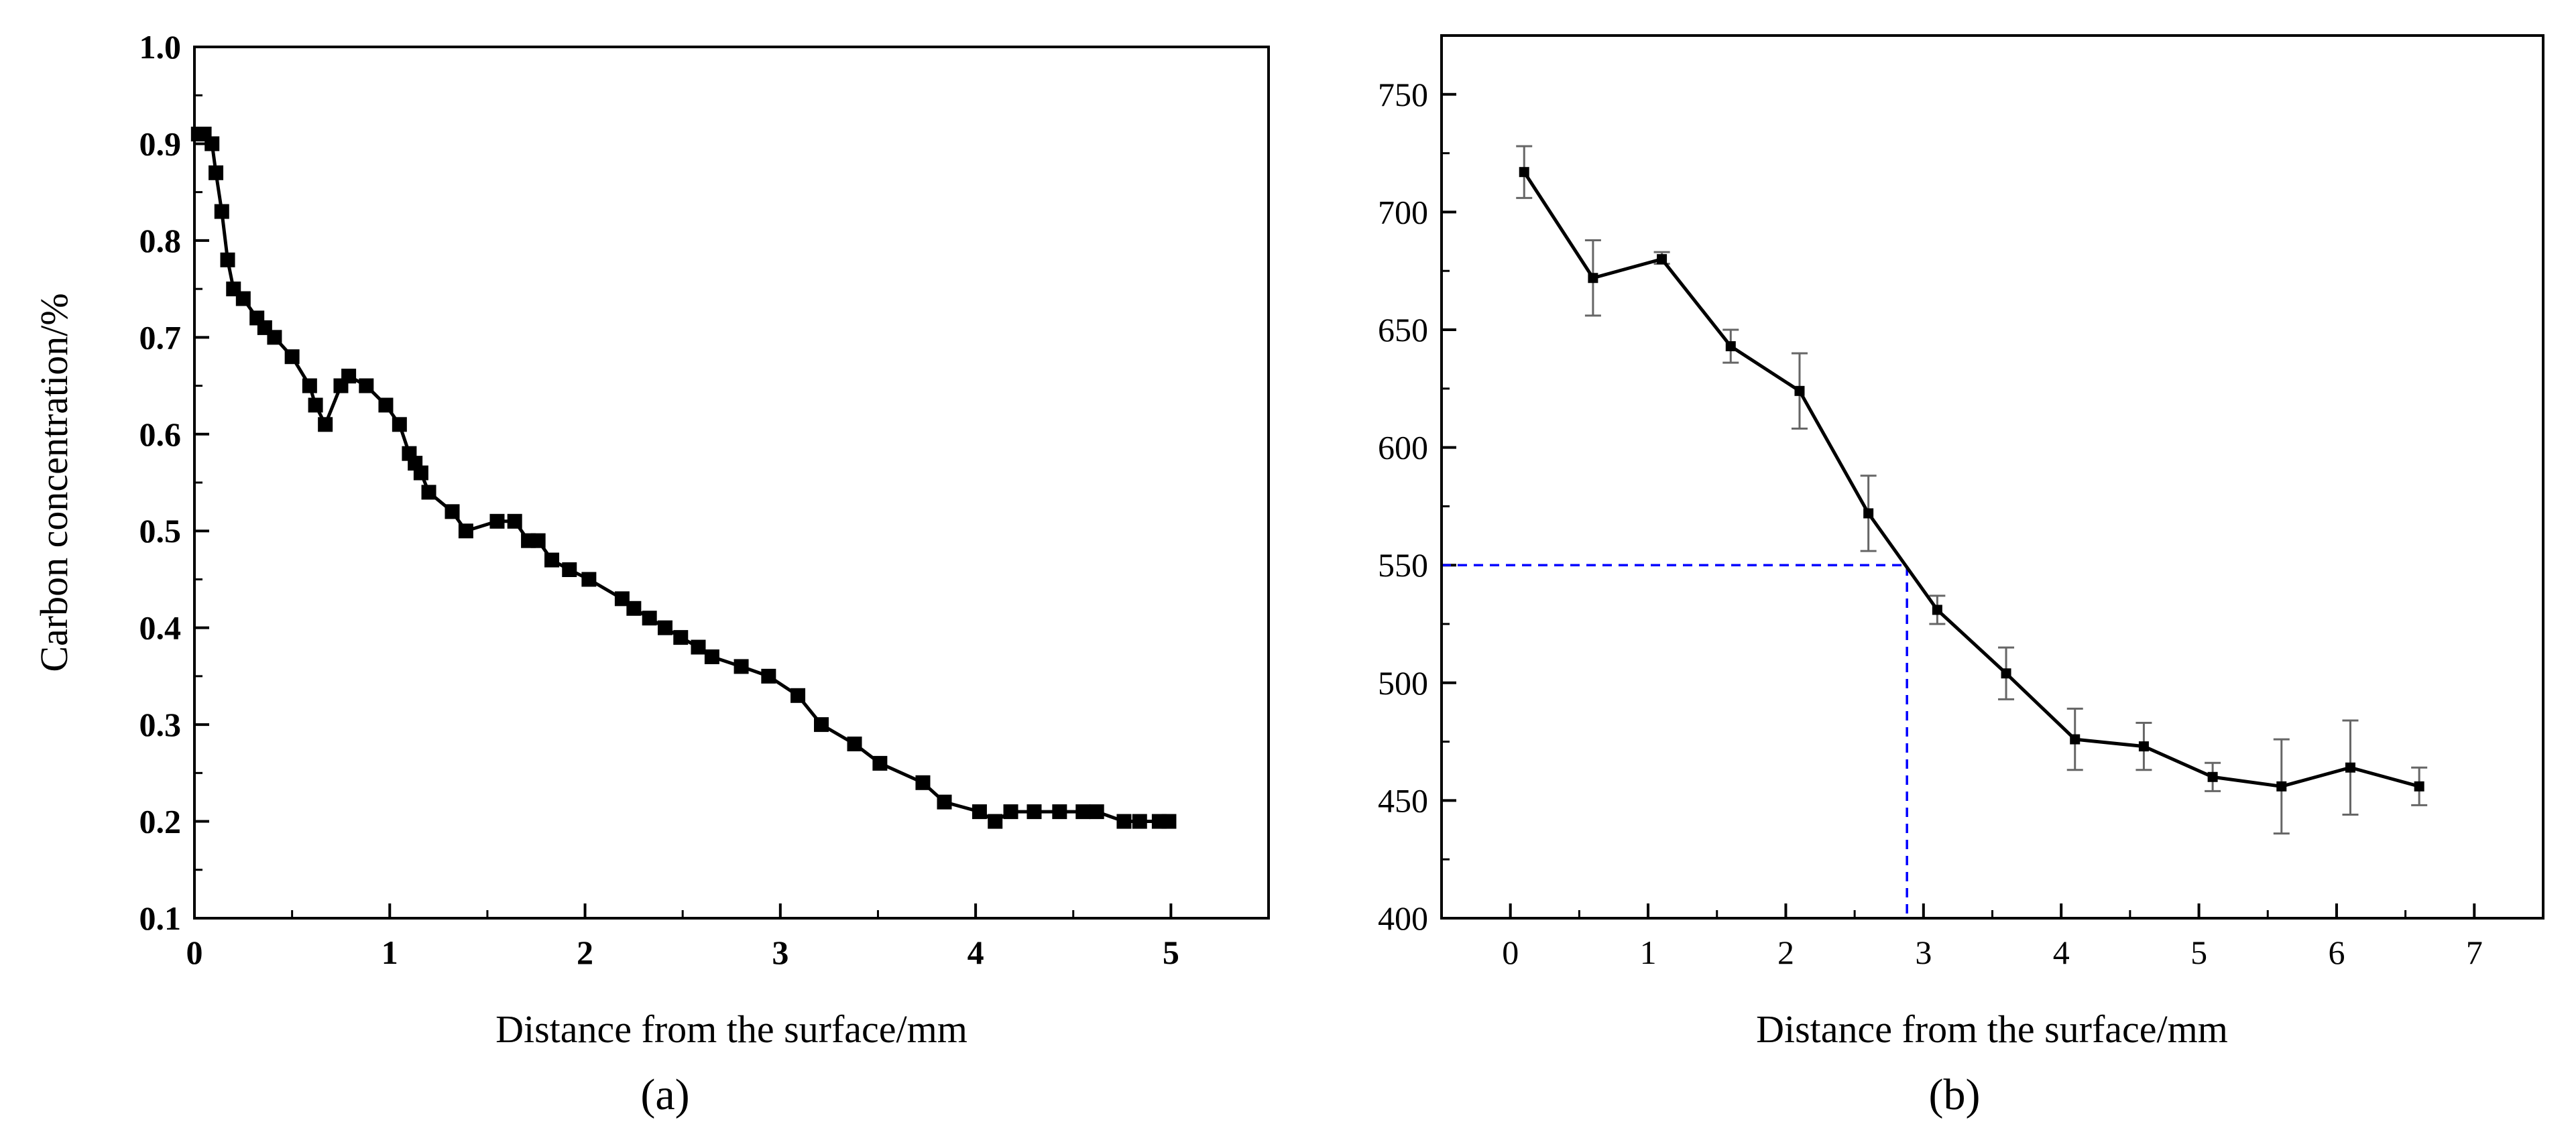 The width and height of the screenshot is (2576, 1132). What do you see at coordinates (160, 240) in the screenshot?
I see `y-tick-label: 0.8` at bounding box center [160, 240].